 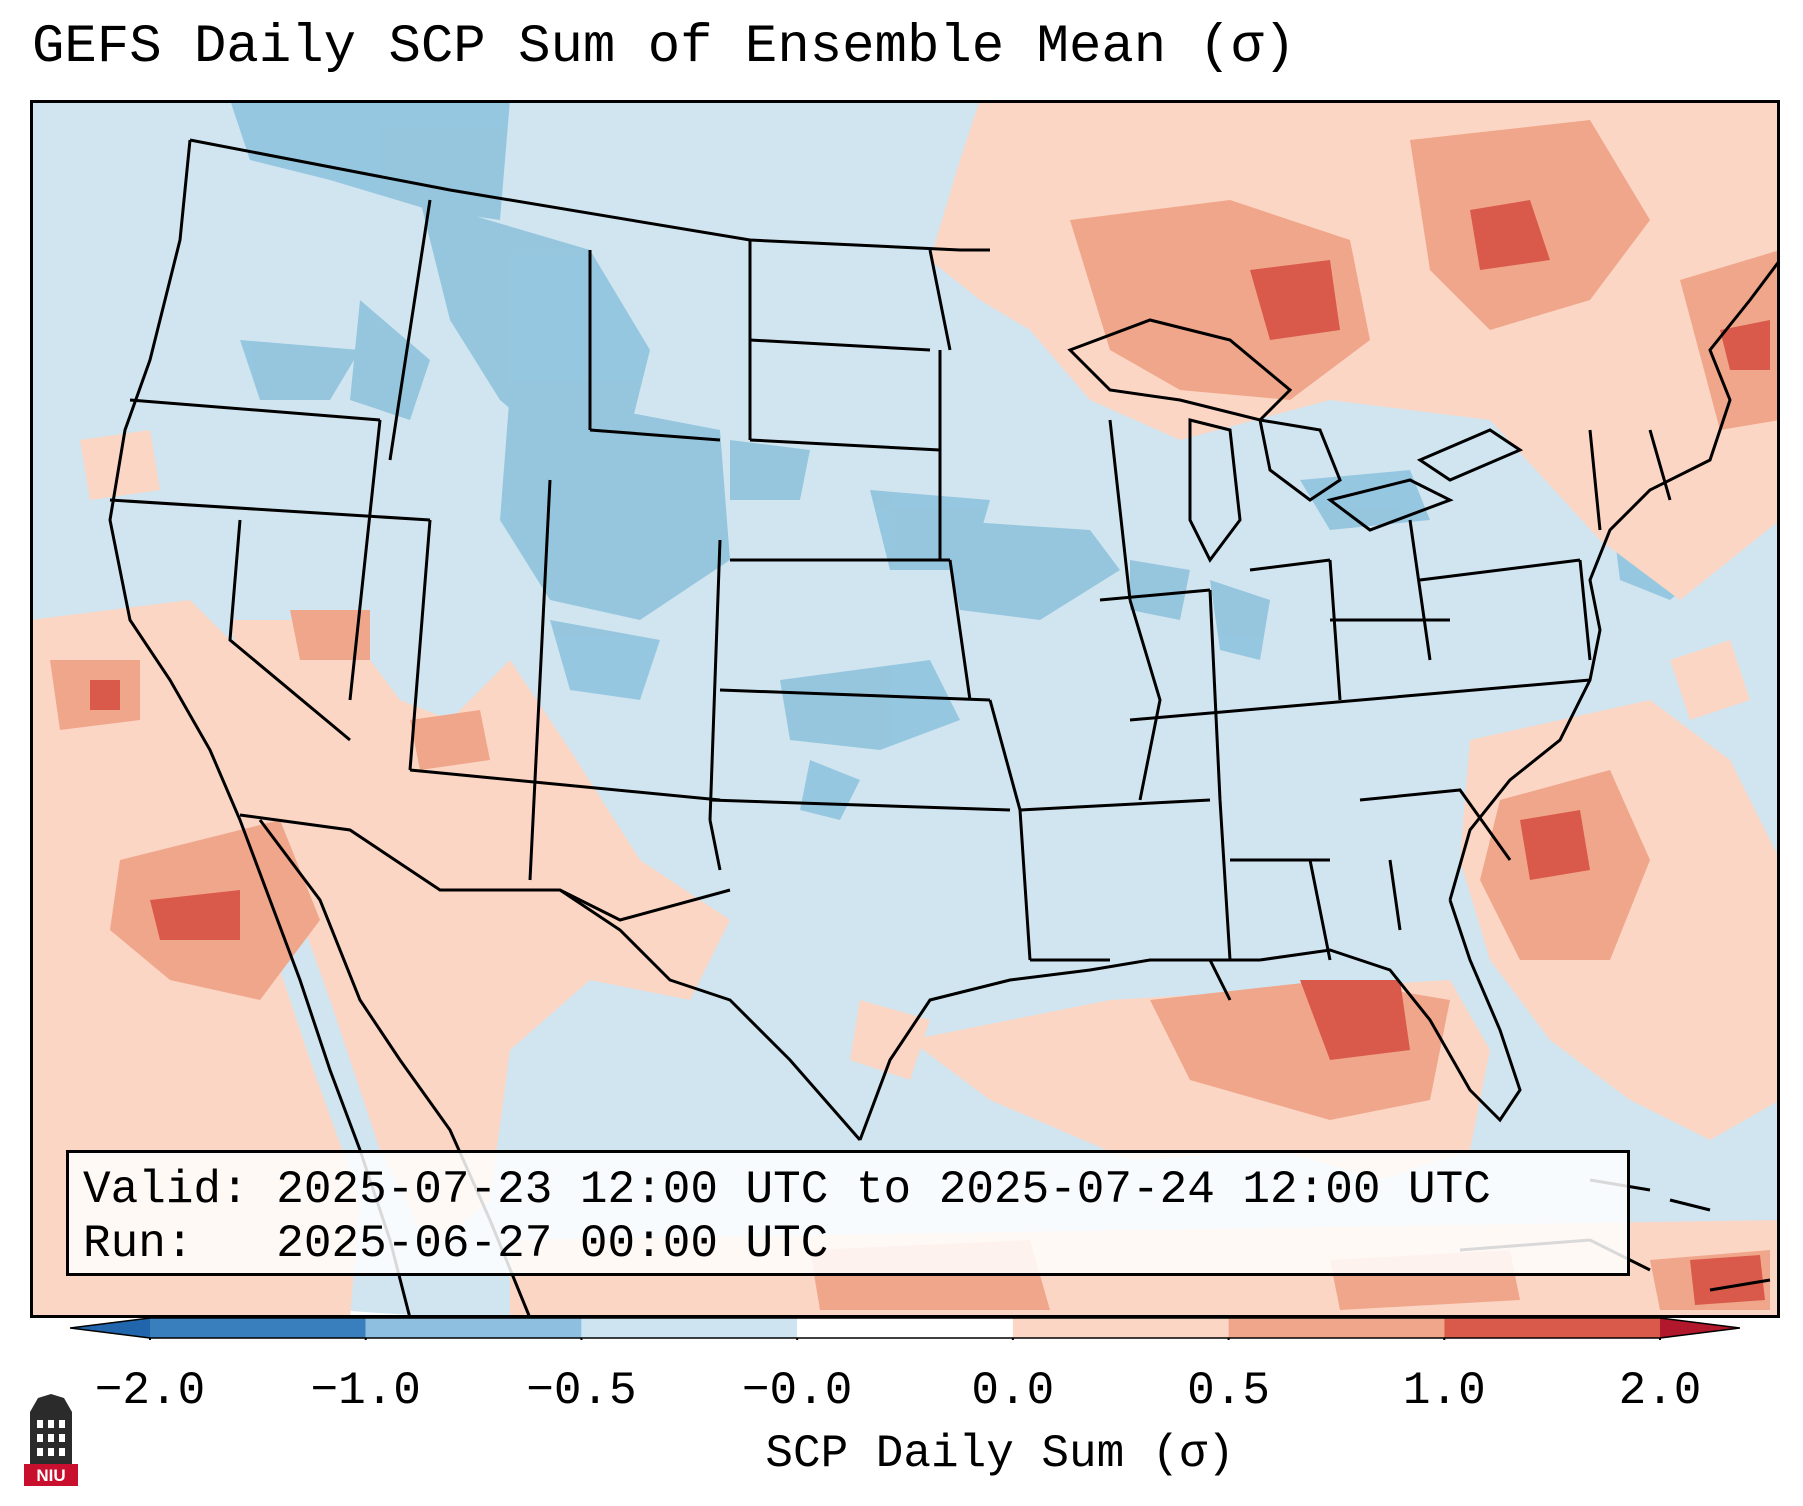 What do you see at coordinates (1700, 1328) in the screenshot?
I see `colorbar-extend-max` at bounding box center [1700, 1328].